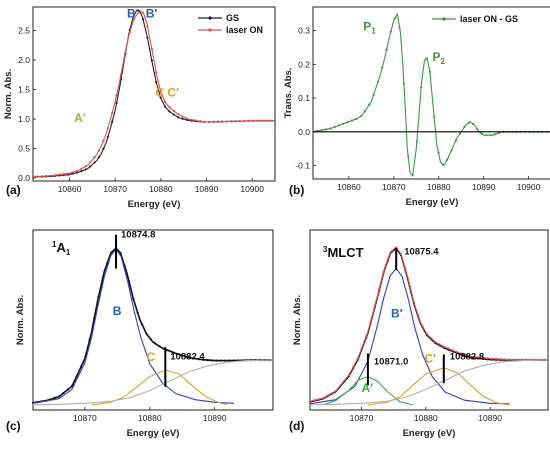 This screenshot has height=453, width=550. I want to click on peak-label: A′, so click(80, 118).